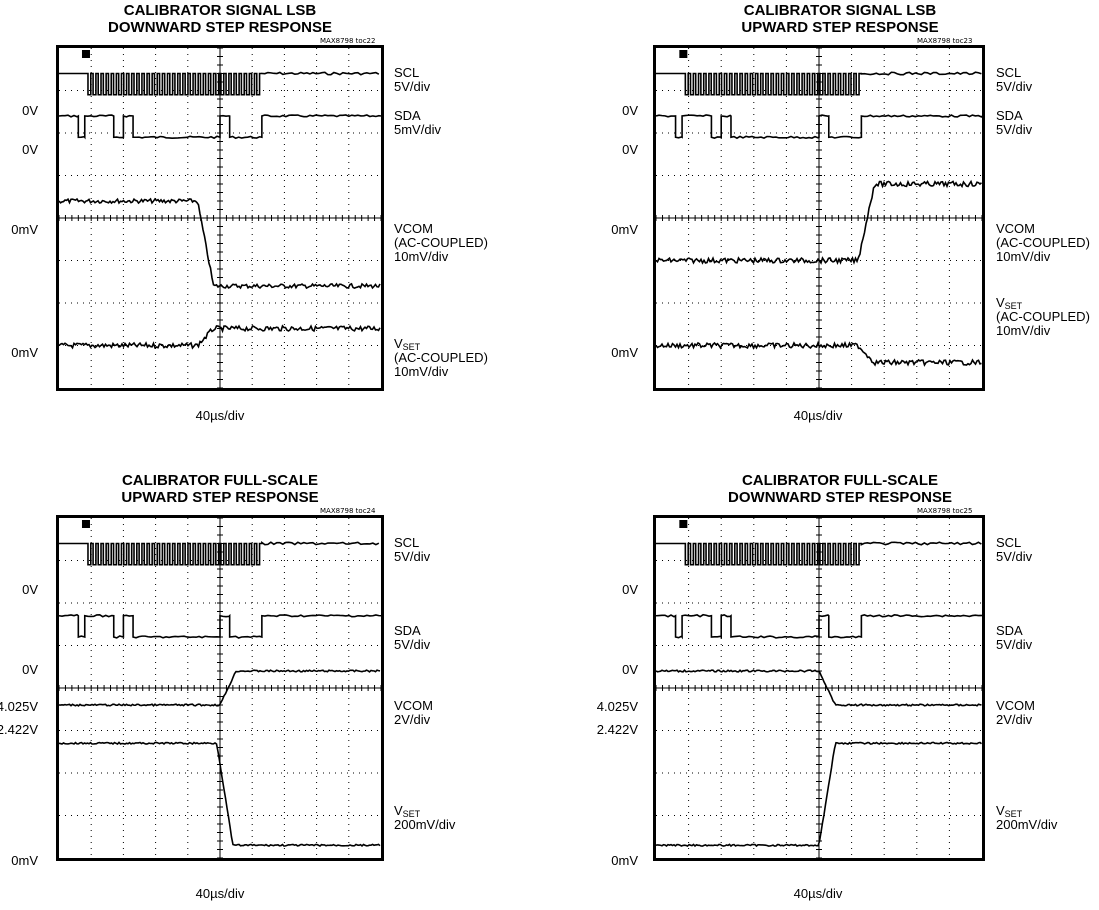 This screenshot has height=910, width=1099. I want to click on figure-tag: MAX8798 toc25, so click(945, 511).